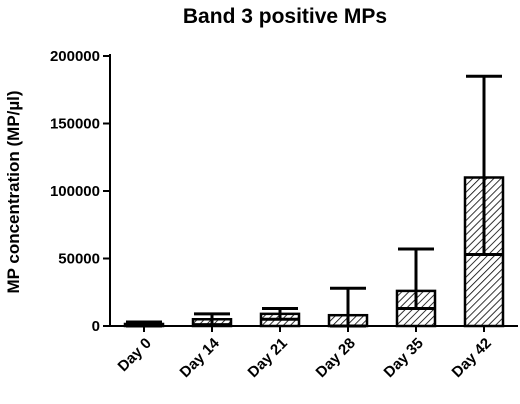 This screenshot has height=404, width=520. Describe the element at coordinates (79, 259) in the screenshot. I see `y-tick-label: 50000` at that location.